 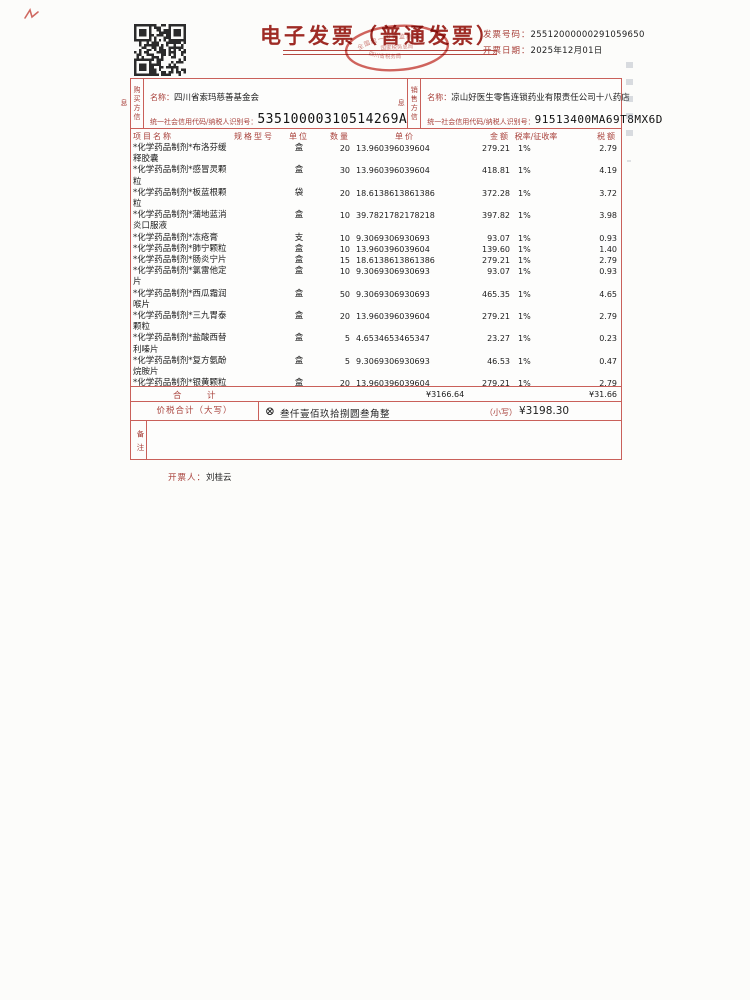 I want to click on stamp-middle-text: 国家税务总局, so click(x=396, y=47).